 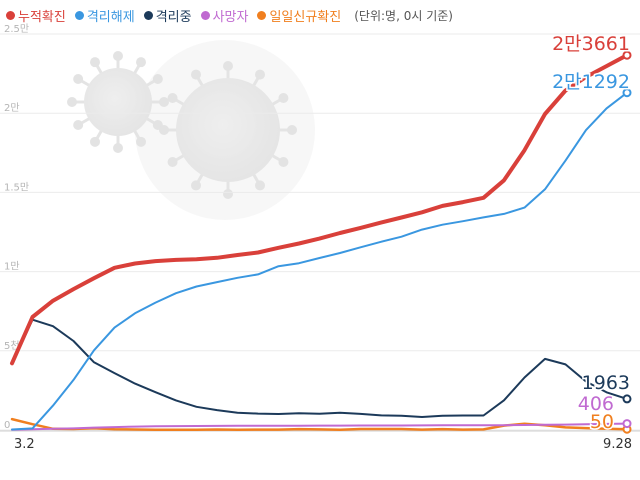 What do you see at coordinates (110, 17) in the screenshot?
I see `legend-label: 격리해제` at bounding box center [110, 17].